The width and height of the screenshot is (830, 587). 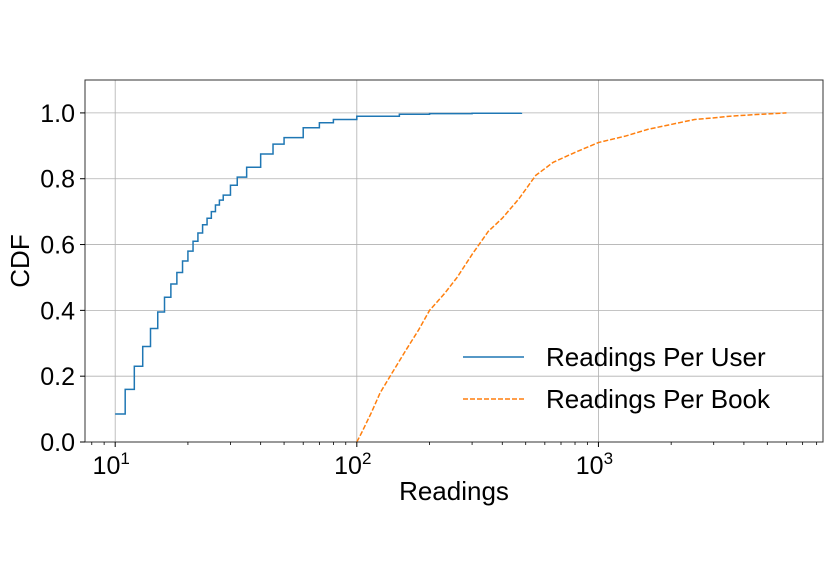 I want to click on y-tick-label: 0.4, so click(x=57, y=311).